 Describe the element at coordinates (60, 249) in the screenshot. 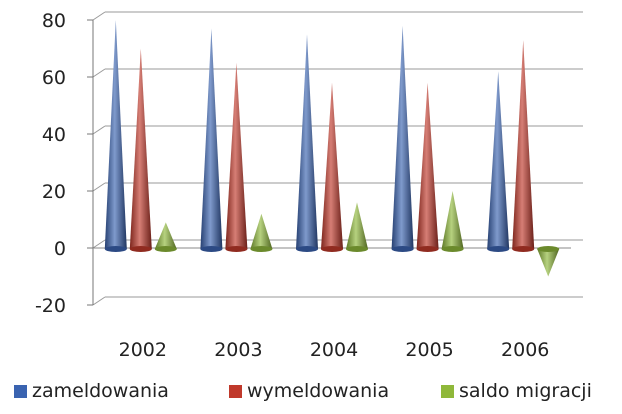

I see `y-tick-label: 0` at that location.